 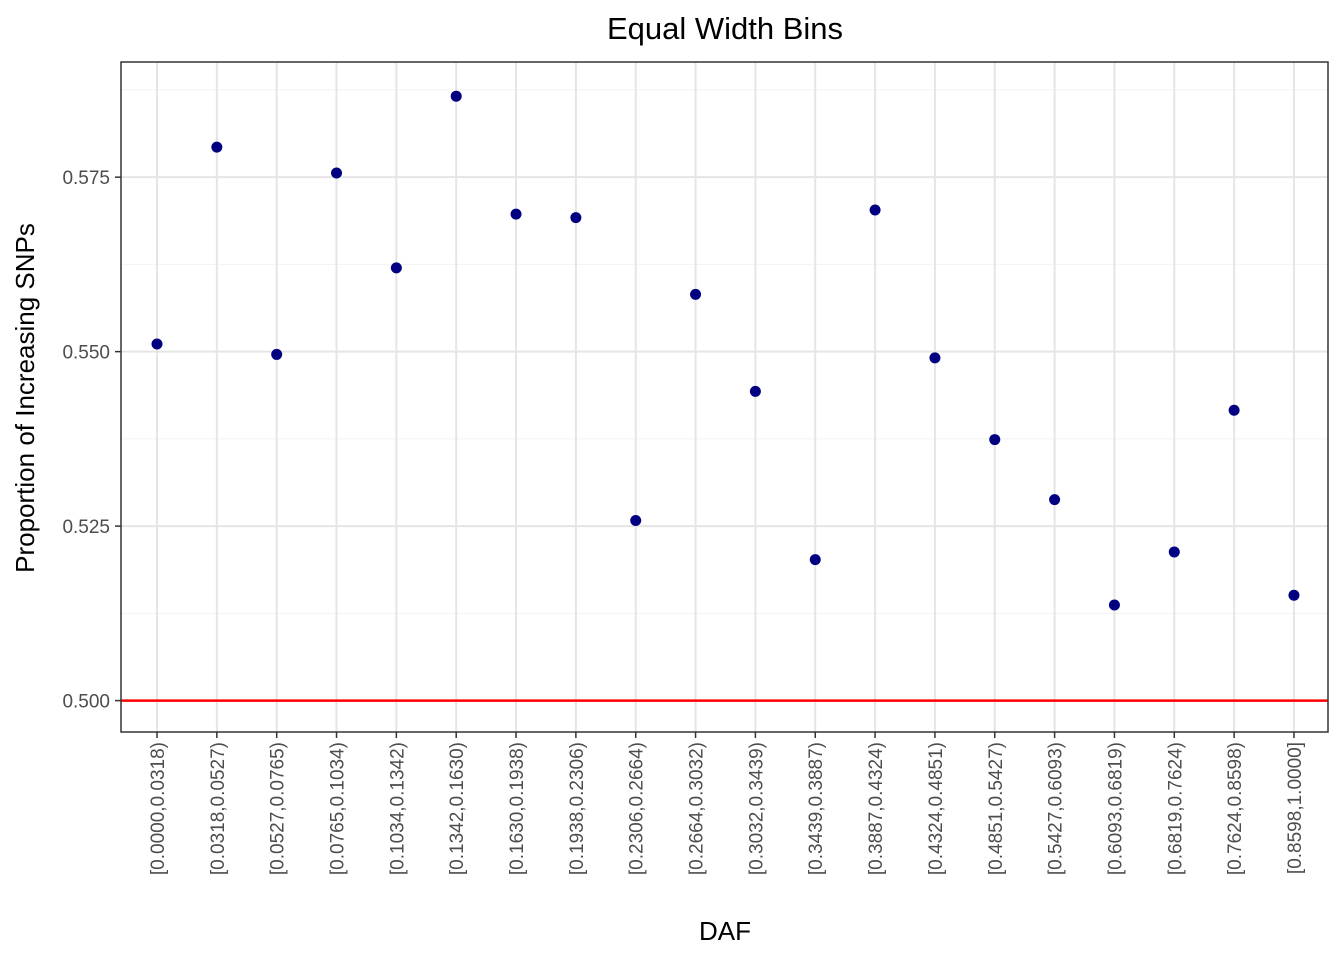 What do you see at coordinates (637, 808) in the screenshot?
I see `x-tick-label: [0.2306,0.2664)` at bounding box center [637, 808].